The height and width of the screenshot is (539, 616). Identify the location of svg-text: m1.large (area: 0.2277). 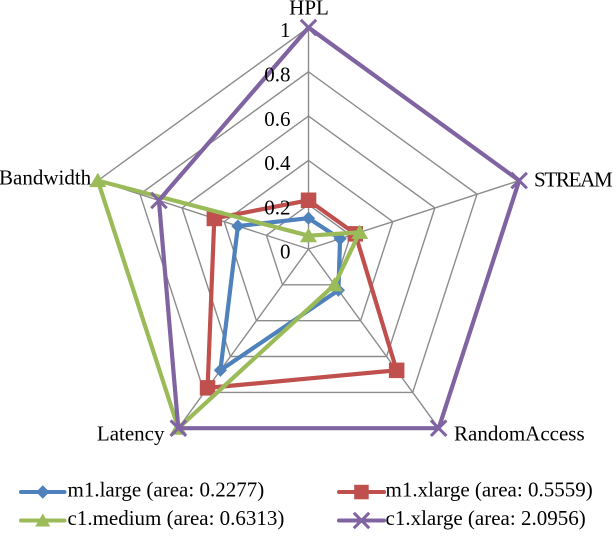
(166, 490).